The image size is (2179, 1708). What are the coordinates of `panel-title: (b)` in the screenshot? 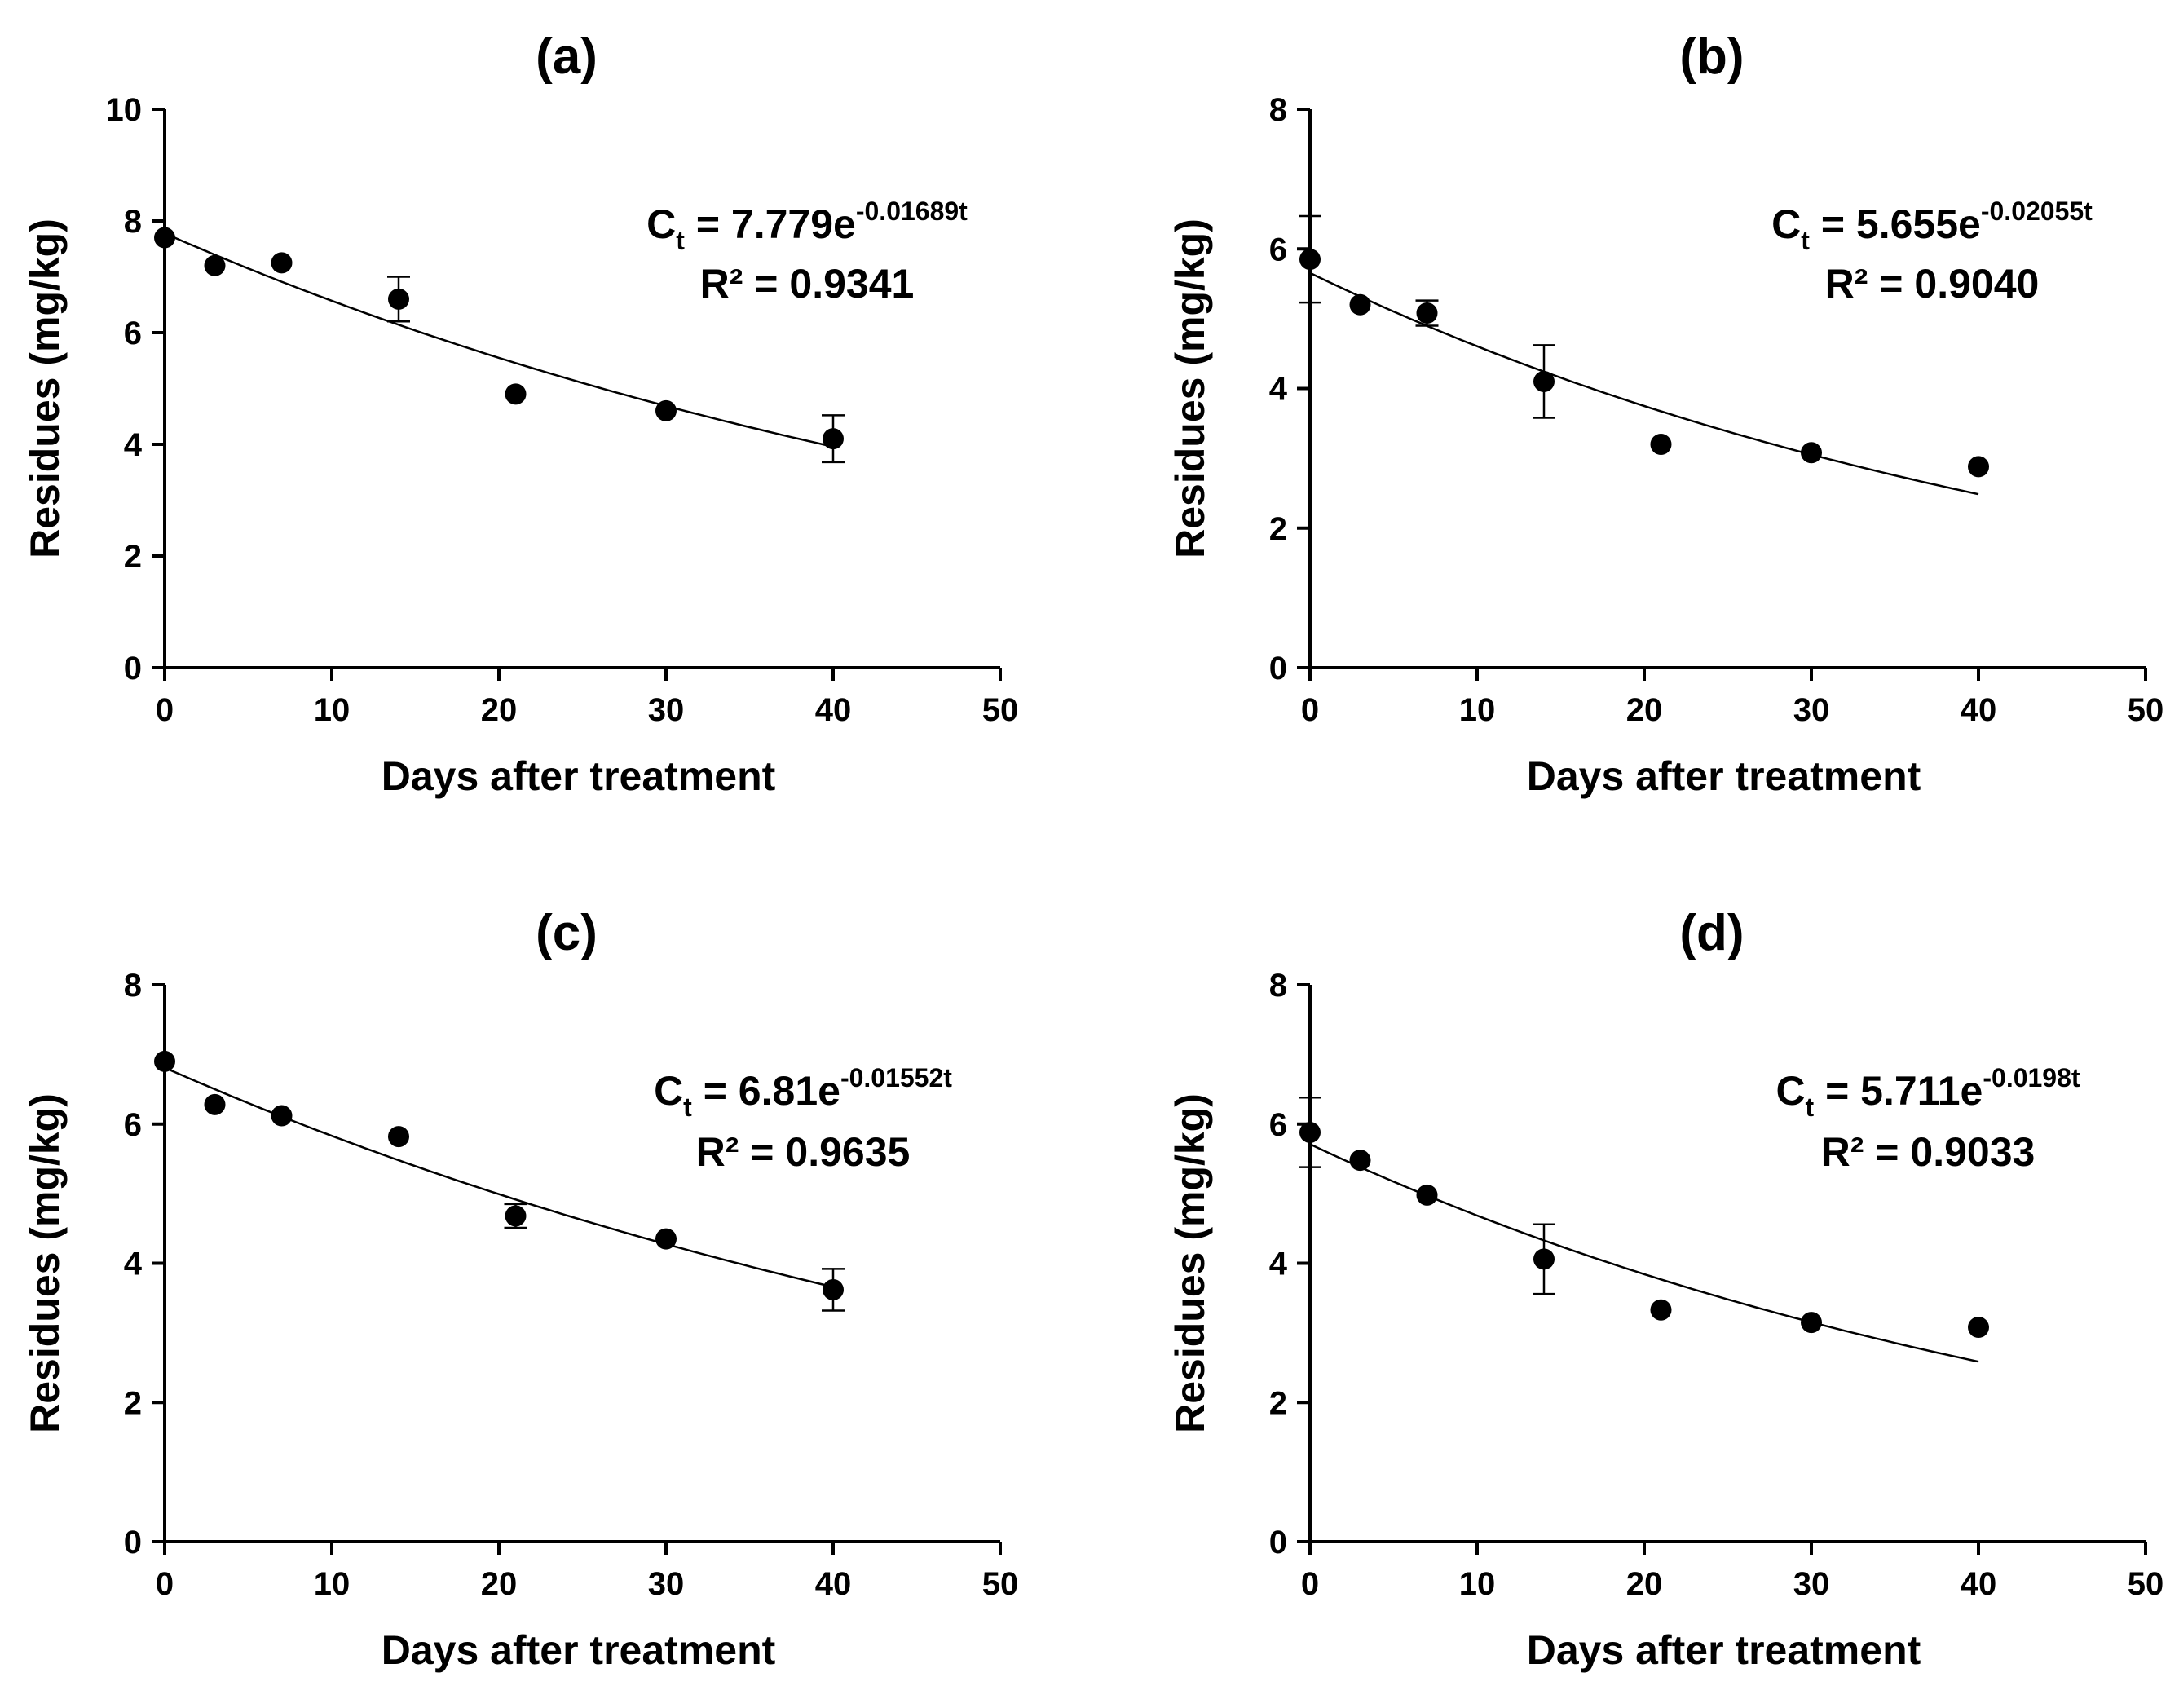 It's located at (1712, 57).